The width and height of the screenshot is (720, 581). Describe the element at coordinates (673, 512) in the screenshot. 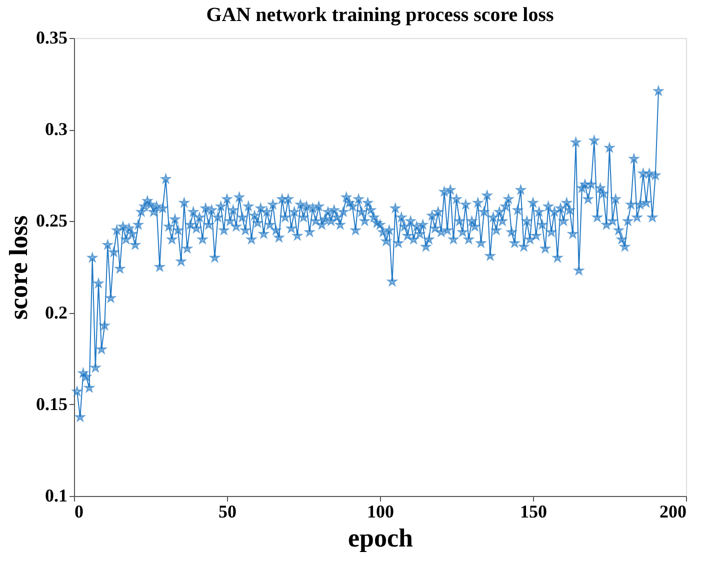

I see `x-tick-label: 200` at that location.